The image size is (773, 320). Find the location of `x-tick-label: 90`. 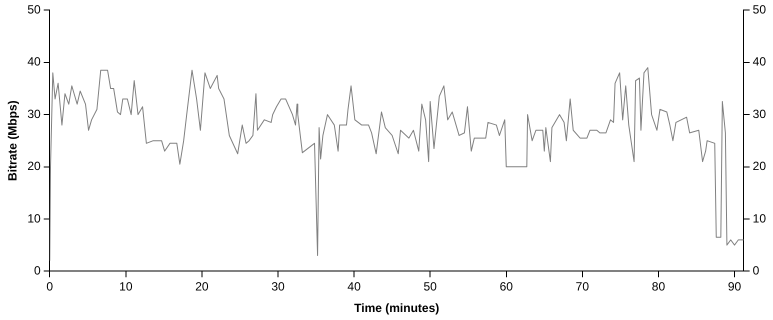

x-tick-label: 90 is located at coordinates (735, 287).